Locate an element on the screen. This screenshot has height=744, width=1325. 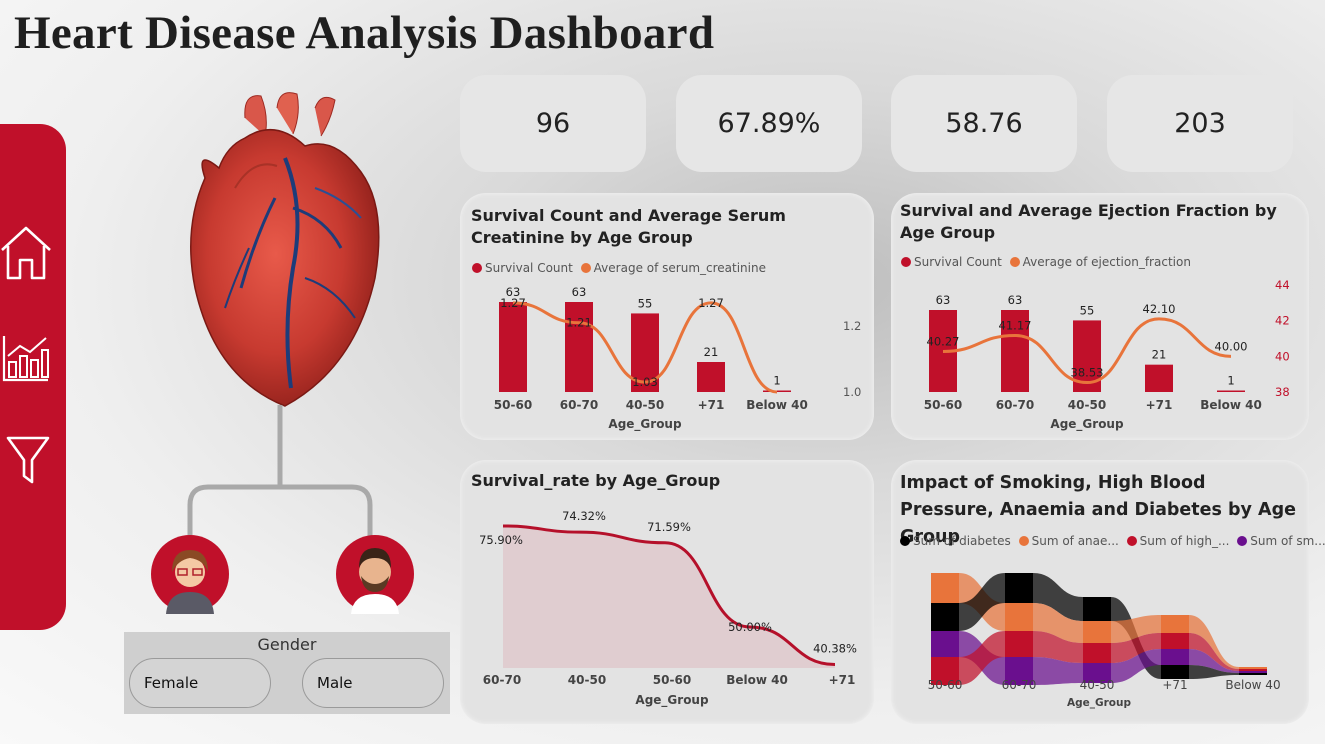
y2-tick-label: 42 is located at coordinates (1282, 321).